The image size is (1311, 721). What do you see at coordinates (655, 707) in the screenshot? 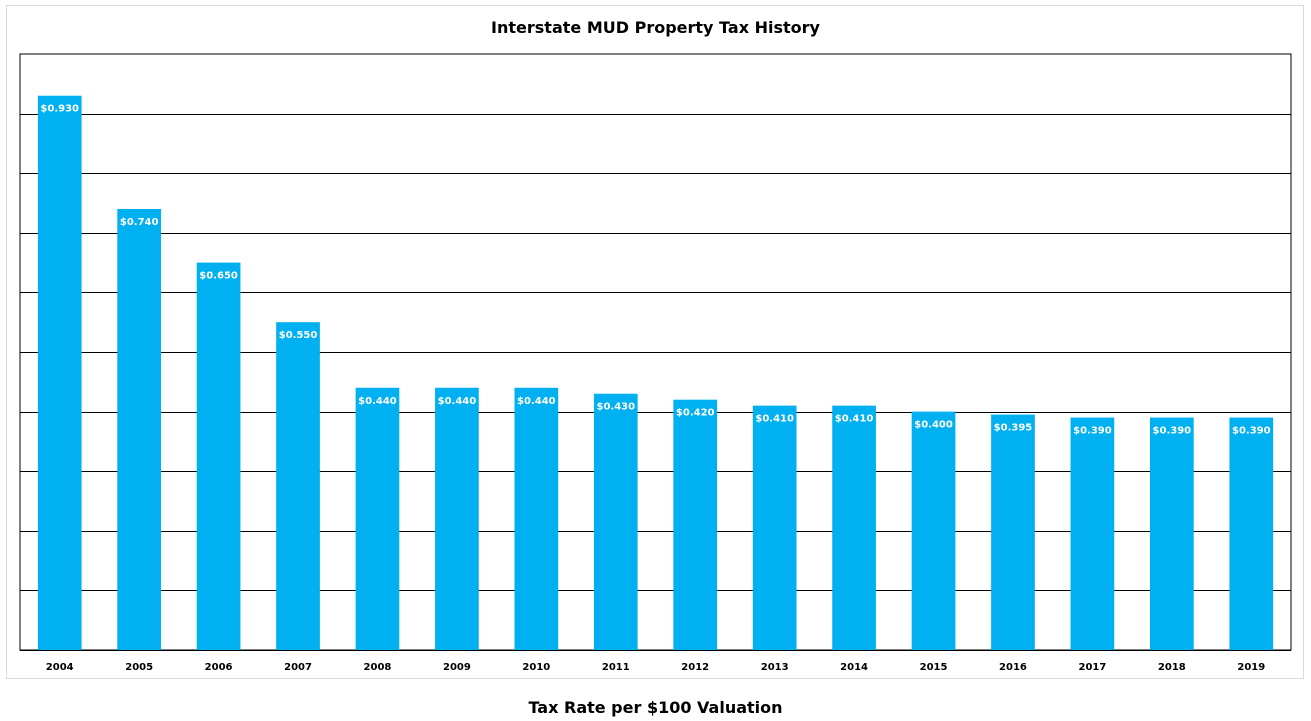
I see `x-axis-label: Tax Rate per $100 Valuation` at bounding box center [655, 707].